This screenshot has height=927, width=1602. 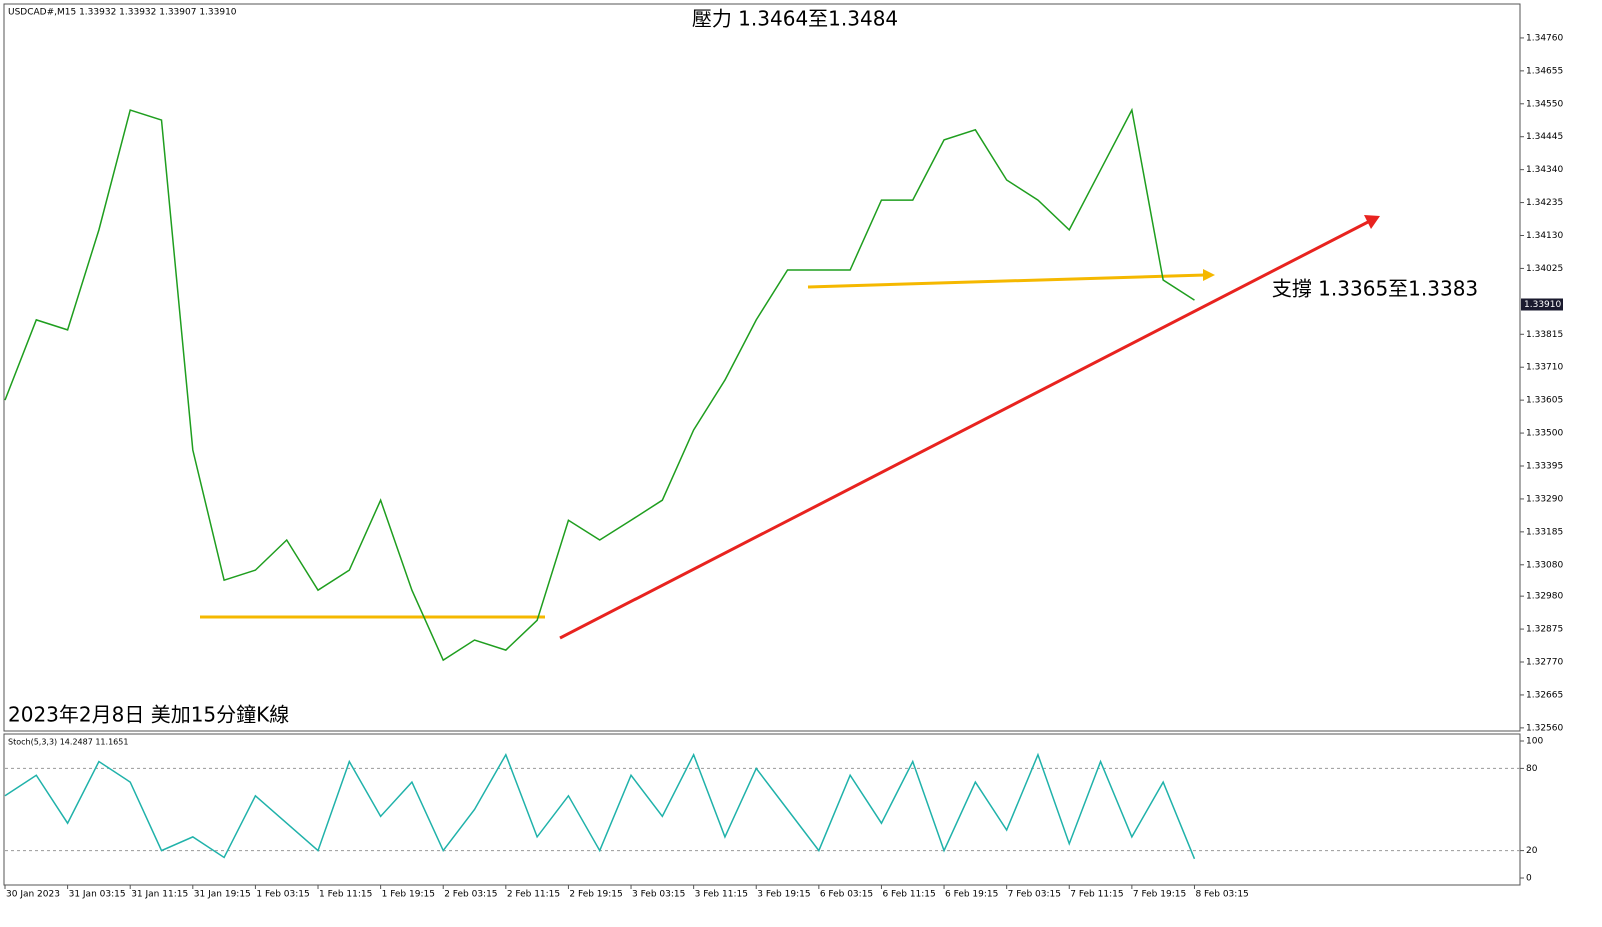 What do you see at coordinates (1375, 289) in the screenshot?
I see `annotation: 支撐 1.3365至1.3383` at bounding box center [1375, 289].